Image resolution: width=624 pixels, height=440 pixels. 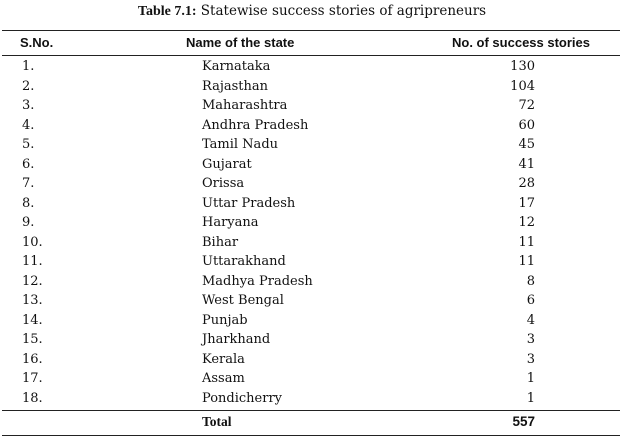 What do you see at coordinates (28, 183) in the screenshot?
I see `row-sno: 7.` at bounding box center [28, 183].